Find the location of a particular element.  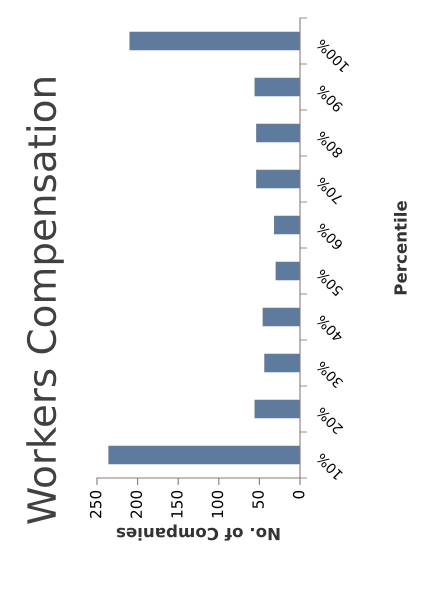

x-tick-label: 250 is located at coordinates (96, 504).